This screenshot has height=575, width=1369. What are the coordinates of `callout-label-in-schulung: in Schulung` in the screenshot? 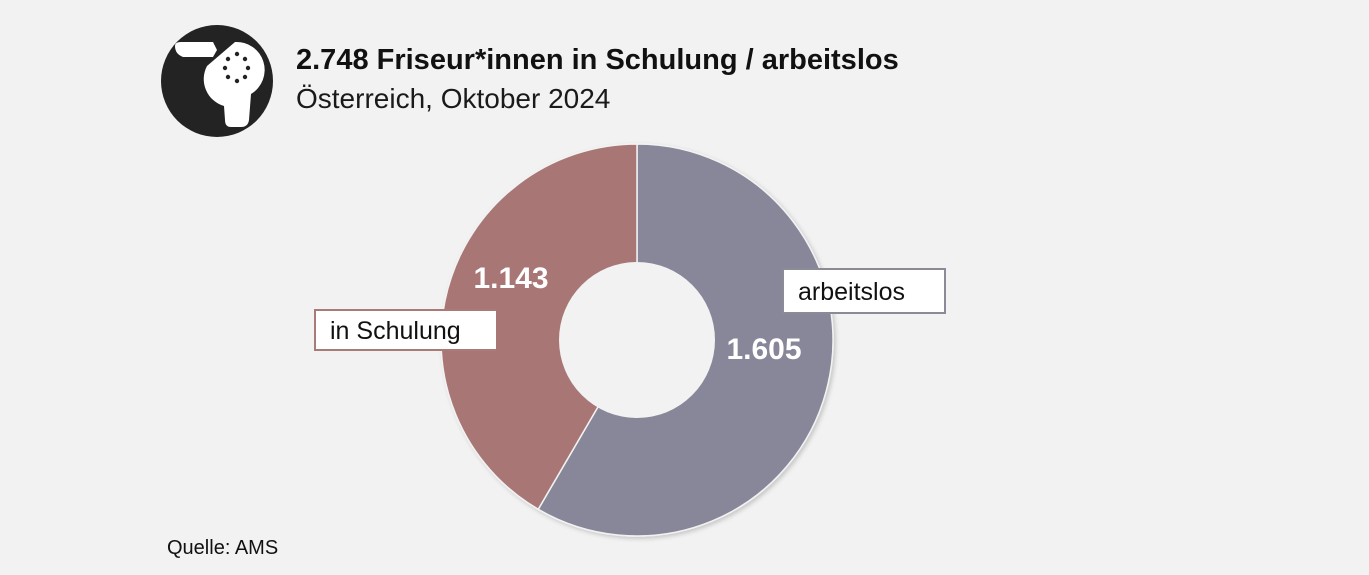 It's located at (405, 330).